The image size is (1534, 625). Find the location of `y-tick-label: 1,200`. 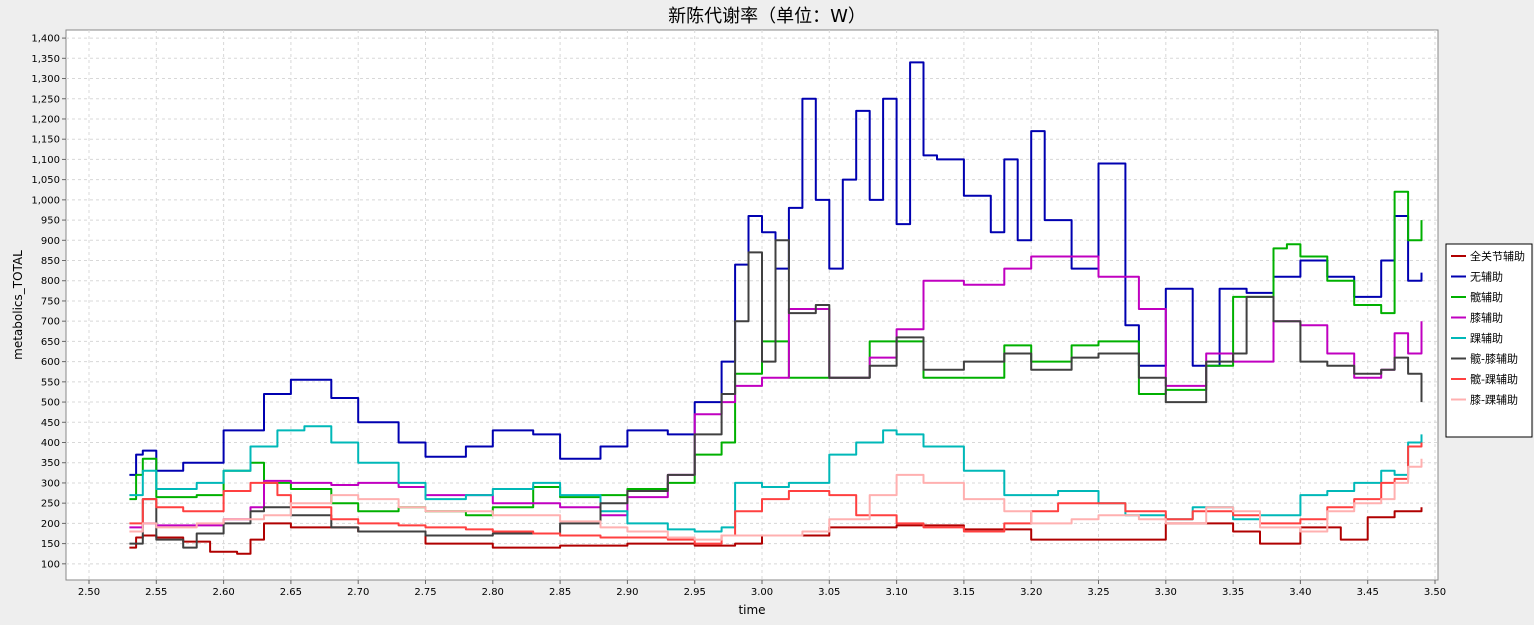

y-tick-label: 1,200 is located at coordinates (45, 119).